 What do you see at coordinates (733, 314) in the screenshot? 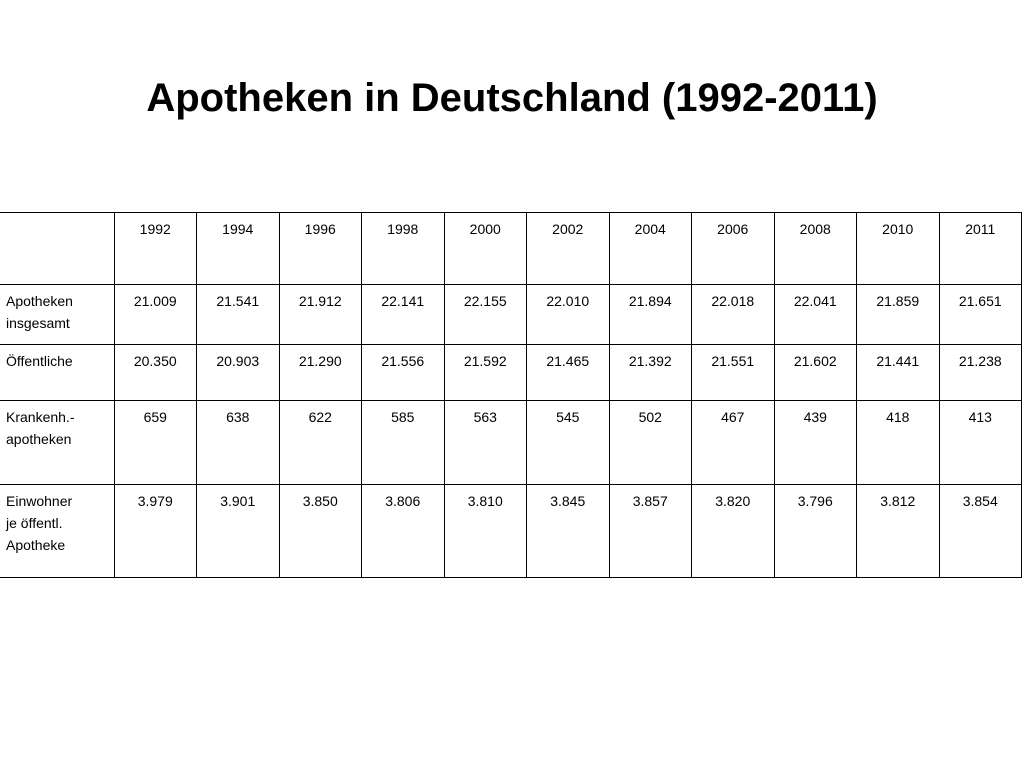
I see `table-cell: 22.018` at bounding box center [733, 314].